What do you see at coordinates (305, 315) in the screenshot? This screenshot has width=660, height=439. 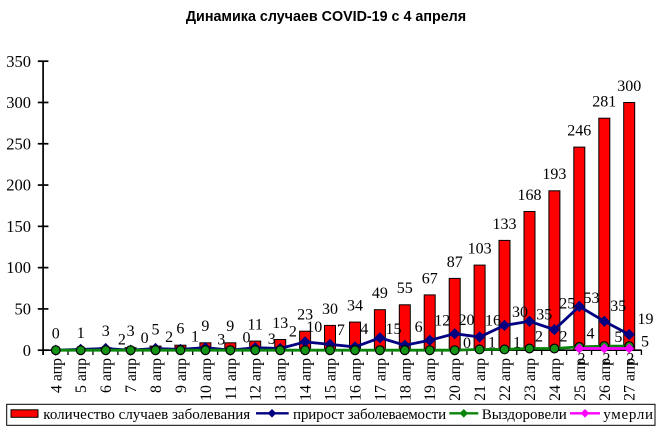 I see `svg-text: 23` at bounding box center [305, 315].